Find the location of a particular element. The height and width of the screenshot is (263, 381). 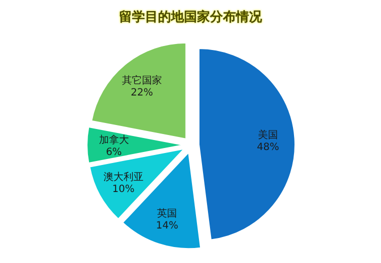

chart-title: 留学目的地国家分布情况 is located at coordinates (190, 17).